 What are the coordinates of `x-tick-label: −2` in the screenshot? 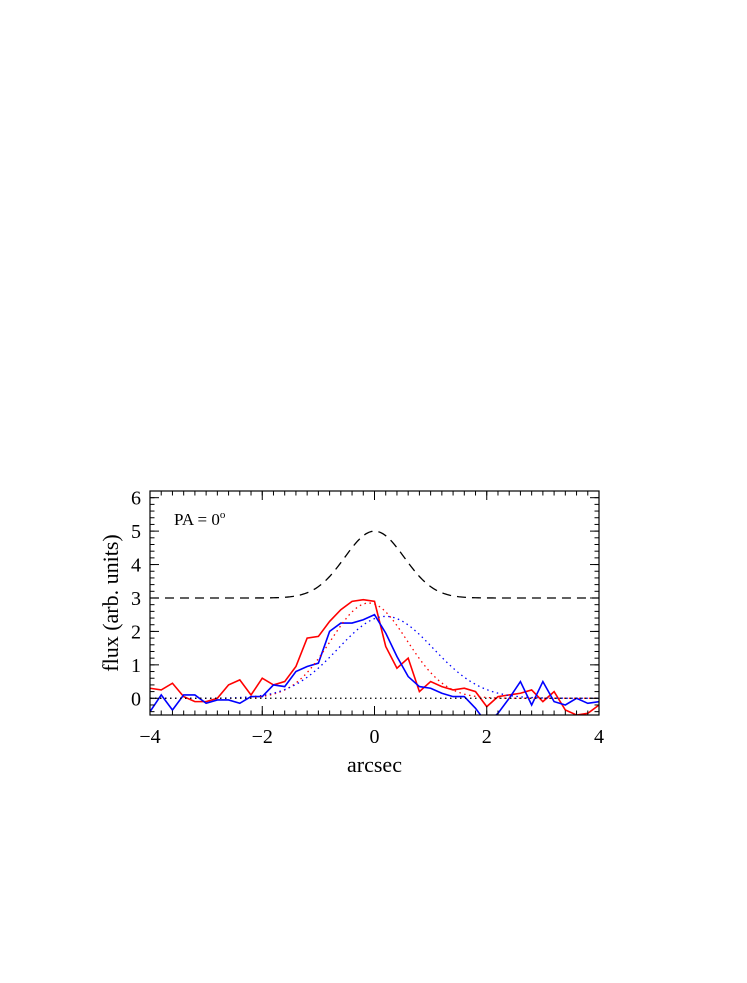 It's located at (262, 737).